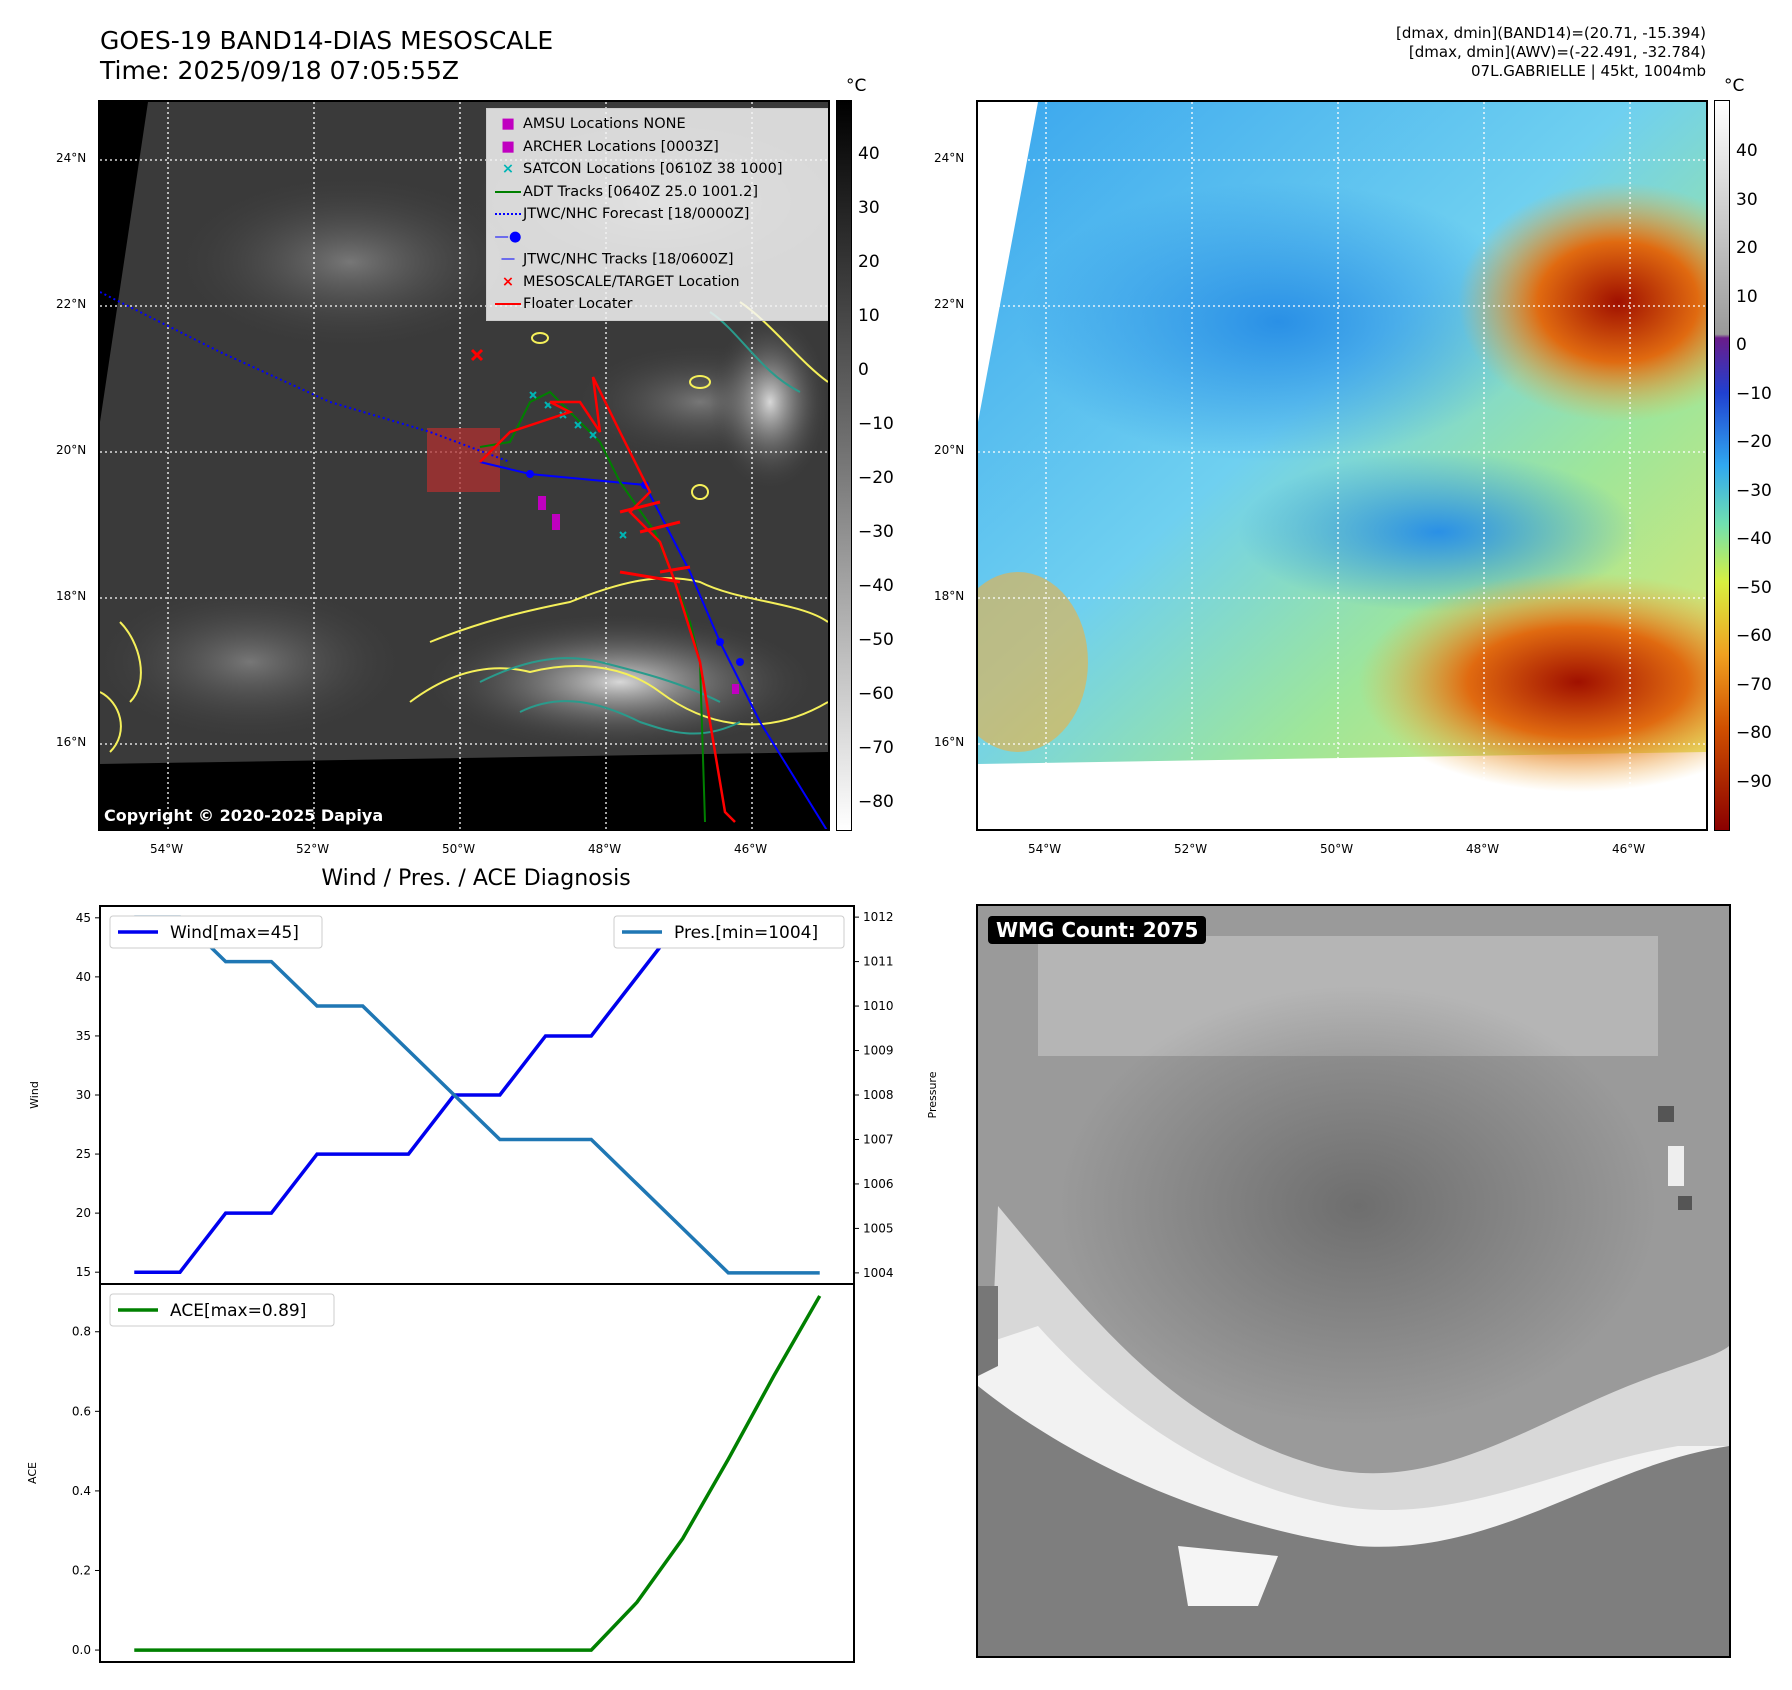  Describe the element at coordinates (605, 849) in the screenshot. I see `lon-tick-left: 48°W` at that location.